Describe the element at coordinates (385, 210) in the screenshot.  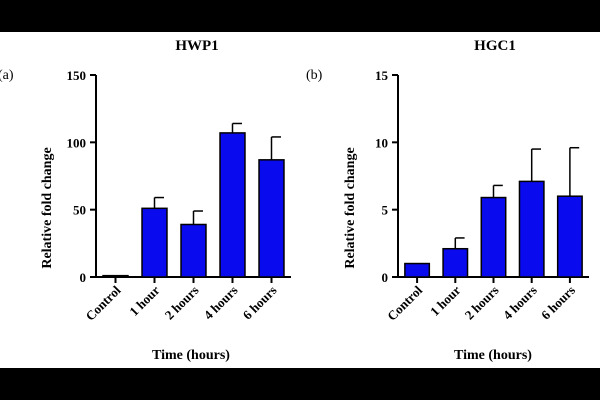
I see `y-tick-label: 5` at that location.